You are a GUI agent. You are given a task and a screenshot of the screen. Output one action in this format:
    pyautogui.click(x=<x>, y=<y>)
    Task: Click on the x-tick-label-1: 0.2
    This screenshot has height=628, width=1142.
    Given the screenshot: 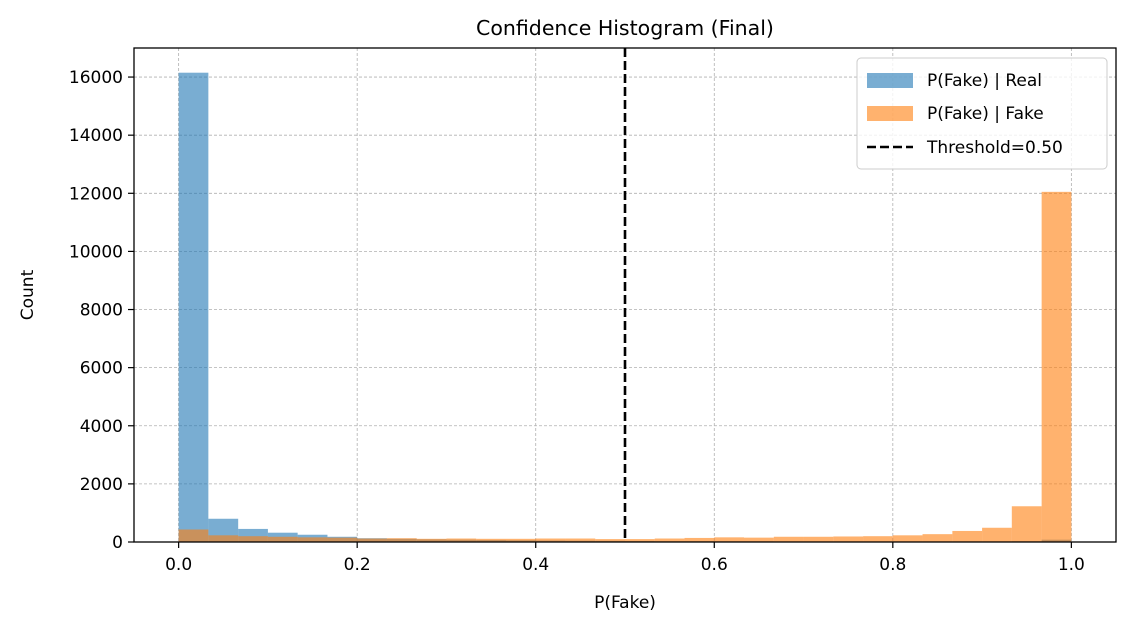 What is the action you would take?
    pyautogui.click(x=357, y=565)
    